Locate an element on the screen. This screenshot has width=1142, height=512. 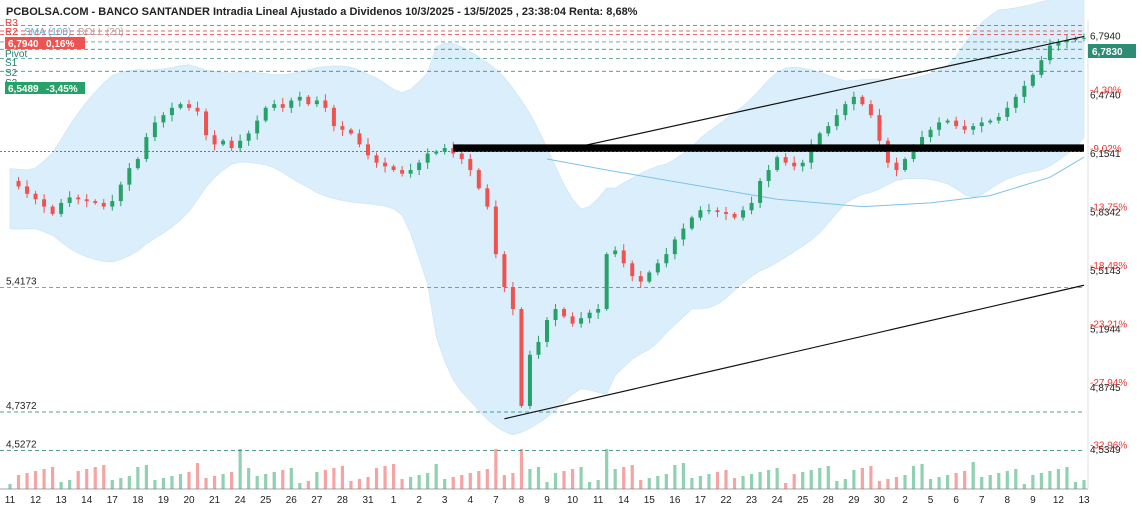
sma-line is located at coordinates (815, 182).